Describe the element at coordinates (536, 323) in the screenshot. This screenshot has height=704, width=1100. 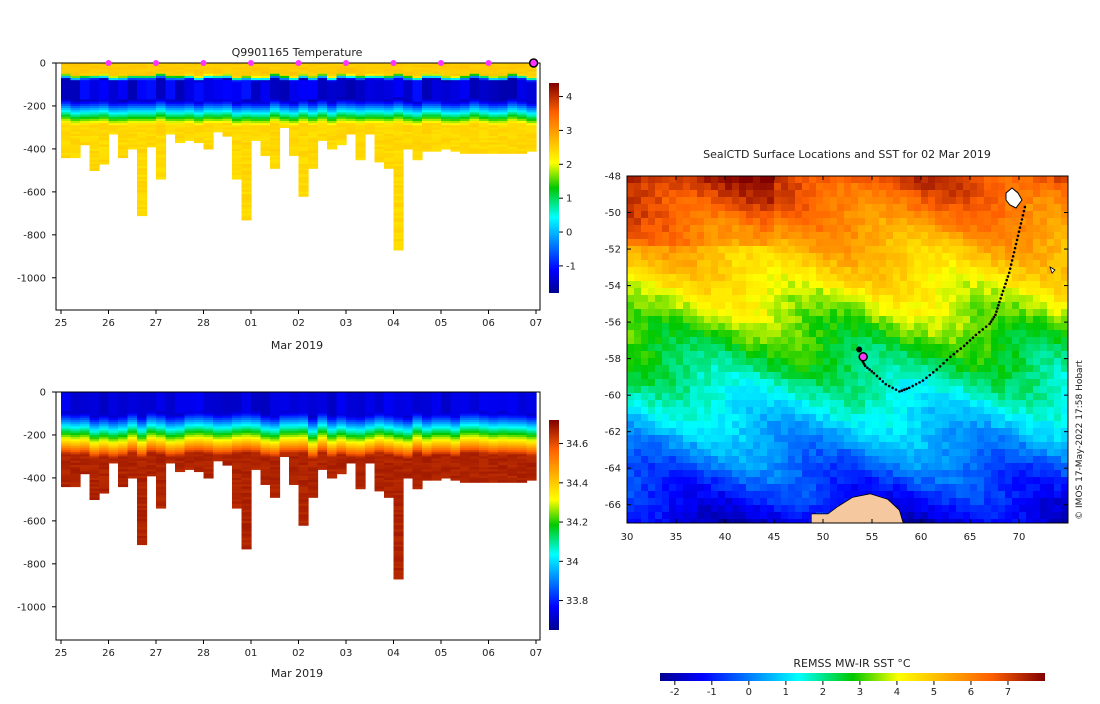
I see `temperature-x-tick-label: 07` at that location.